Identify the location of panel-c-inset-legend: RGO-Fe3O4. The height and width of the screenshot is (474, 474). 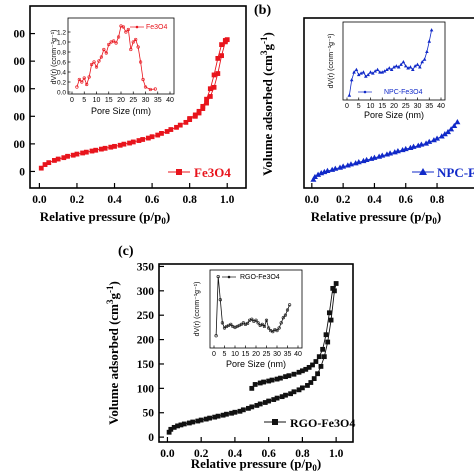
(260, 277).